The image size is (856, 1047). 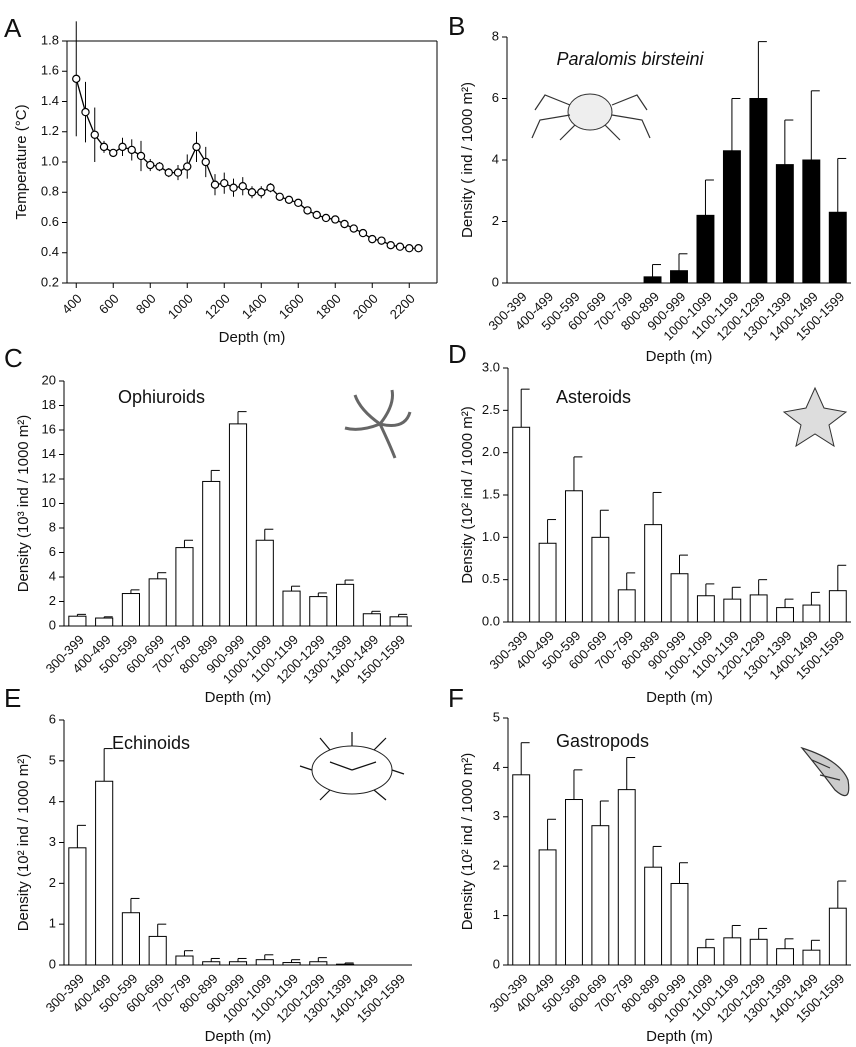 I want to click on x-tick-label: 2000, so click(x=365, y=306).